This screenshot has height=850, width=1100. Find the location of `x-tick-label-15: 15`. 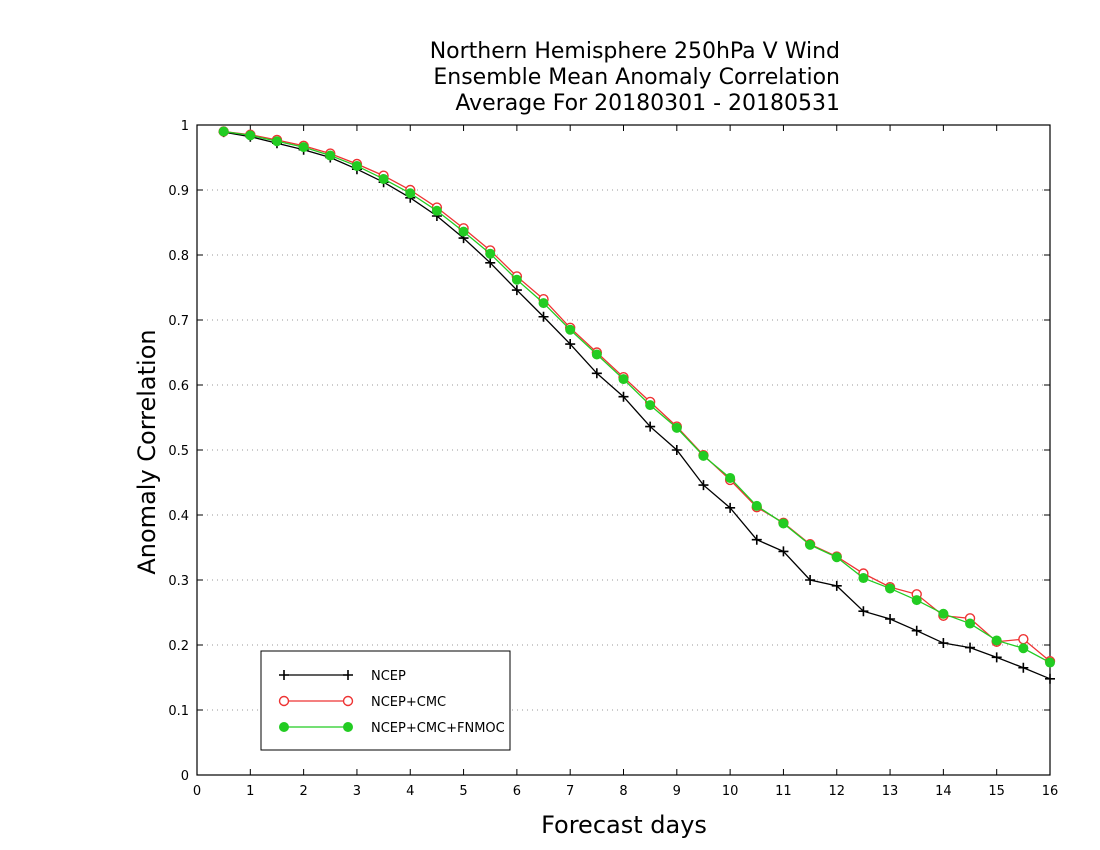

x-tick-label-15: 15 is located at coordinates (996, 791).